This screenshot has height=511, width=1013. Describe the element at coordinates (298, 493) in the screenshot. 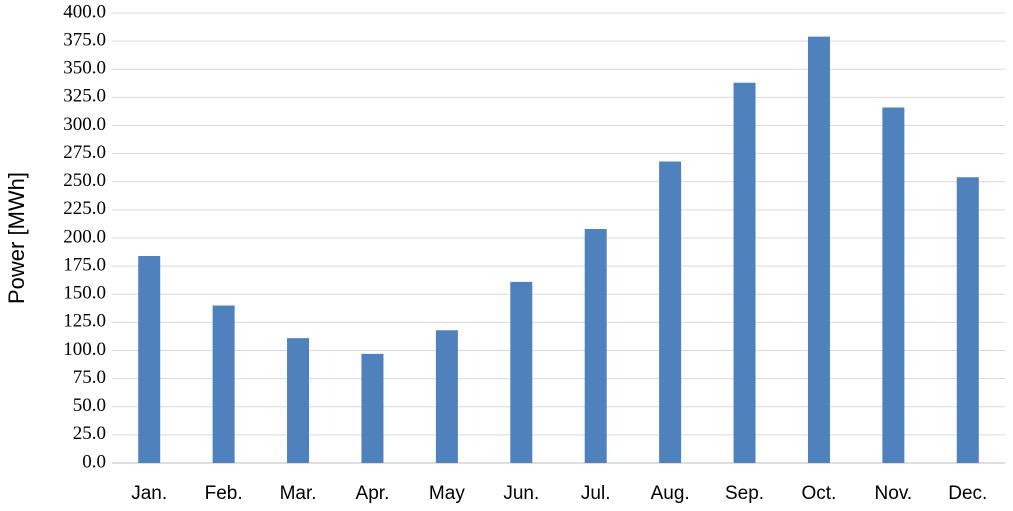

I see `x-tick-label: Mar.` at that location.